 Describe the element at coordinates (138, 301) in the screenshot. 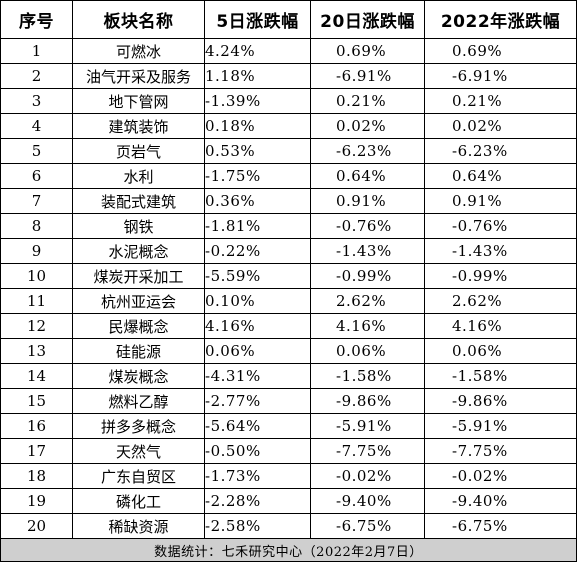

I see `sector-name-cell: 杭州亚运会` at that location.